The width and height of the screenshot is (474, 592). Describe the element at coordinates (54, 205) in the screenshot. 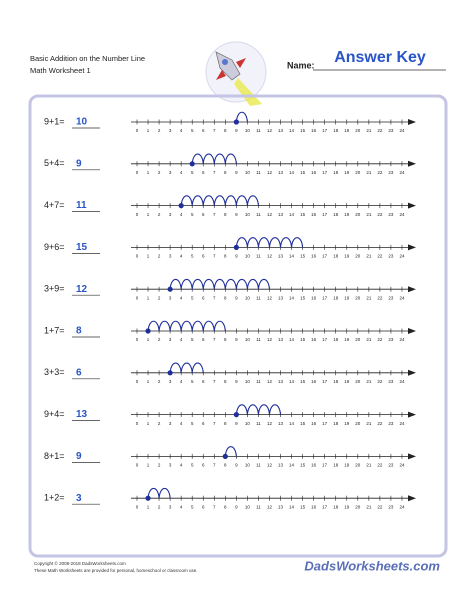

I see `expression: 4+7=` at that location.